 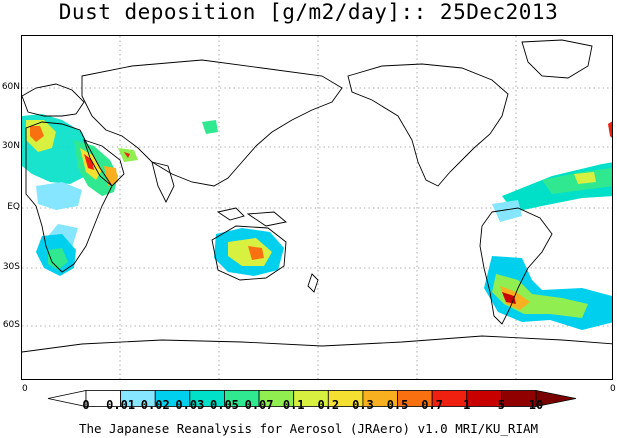 I want to click on colorbar-tick-label: 0.07, so click(x=259, y=405).